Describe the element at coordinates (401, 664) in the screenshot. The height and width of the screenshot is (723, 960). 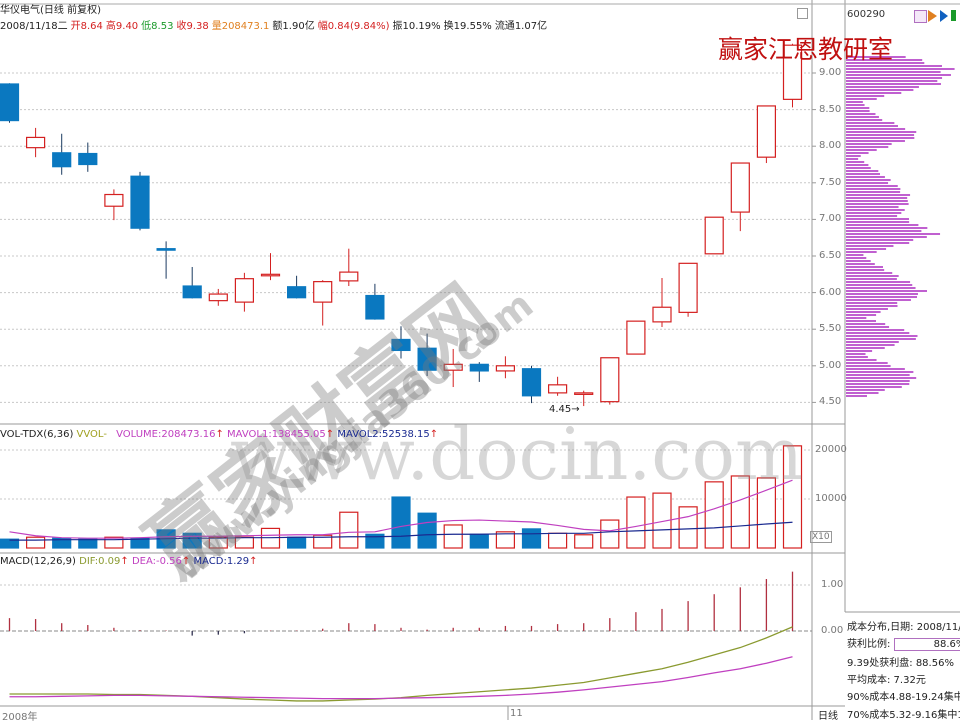
I see `dif-line` at that location.